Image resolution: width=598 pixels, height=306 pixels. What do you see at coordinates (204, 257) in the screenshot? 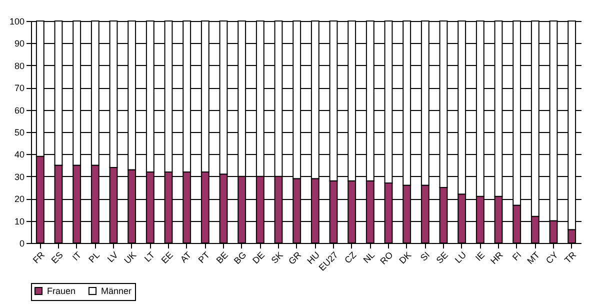
I see `x-tick-label: PT` at bounding box center [204, 257].